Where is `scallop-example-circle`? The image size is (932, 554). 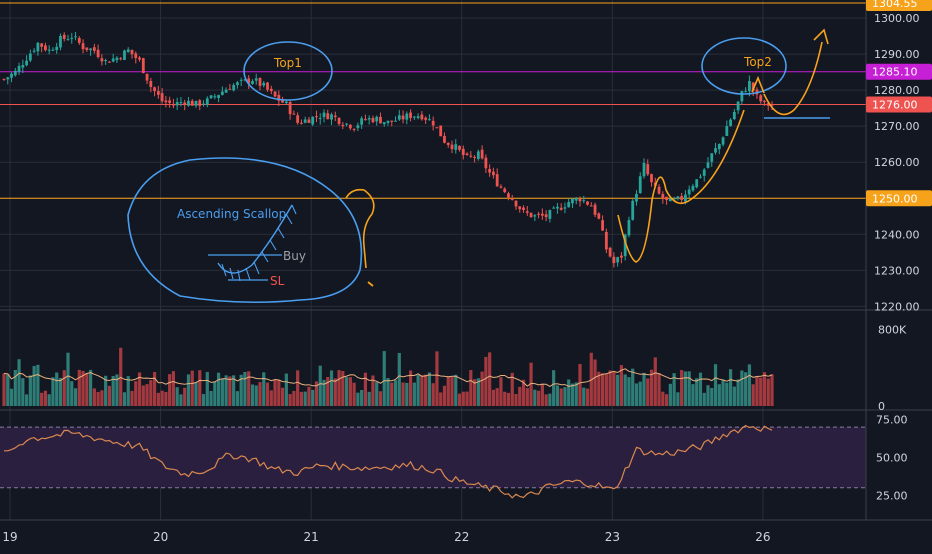 scallop-example-circle is located at coordinates (245, 230).